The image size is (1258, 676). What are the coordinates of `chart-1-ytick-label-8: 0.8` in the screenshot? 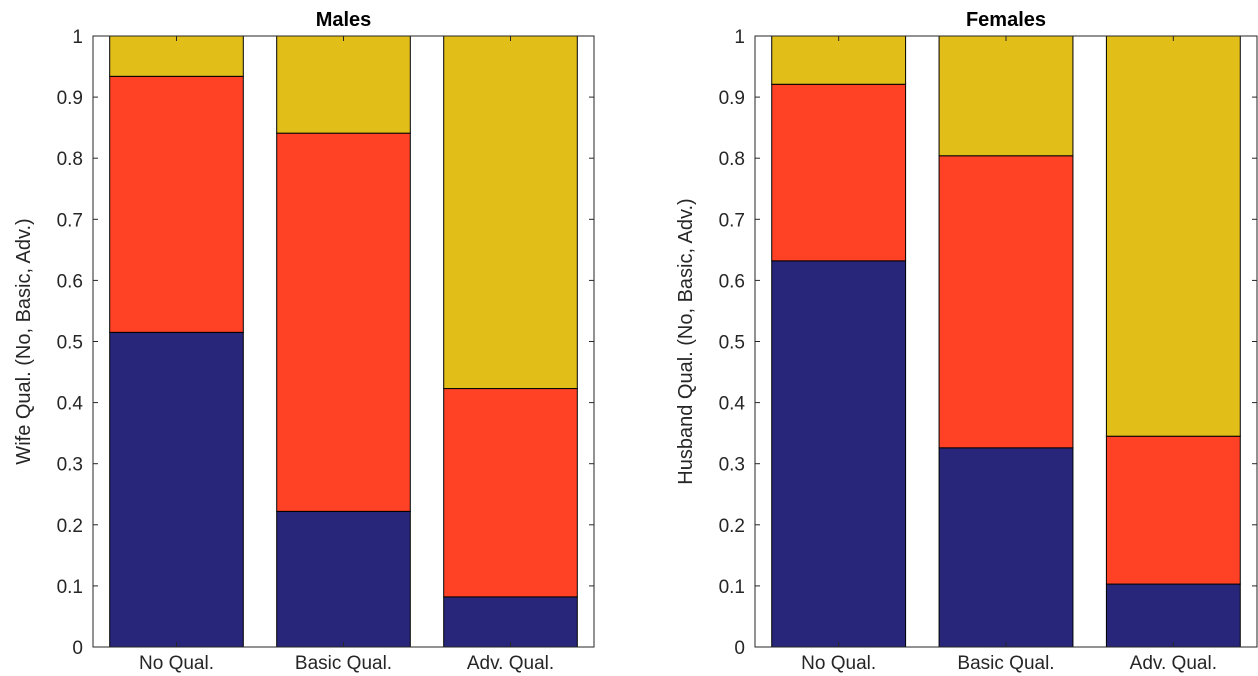 It's located at (732, 159).